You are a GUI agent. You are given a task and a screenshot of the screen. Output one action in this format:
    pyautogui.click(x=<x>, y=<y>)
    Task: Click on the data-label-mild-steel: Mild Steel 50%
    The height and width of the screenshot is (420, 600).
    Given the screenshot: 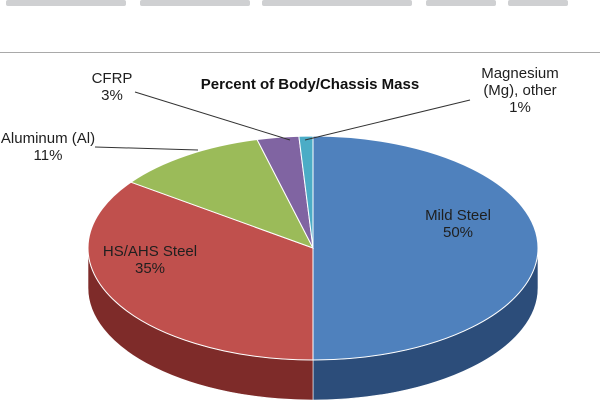 What is the action you would take?
    pyautogui.click(x=458, y=224)
    